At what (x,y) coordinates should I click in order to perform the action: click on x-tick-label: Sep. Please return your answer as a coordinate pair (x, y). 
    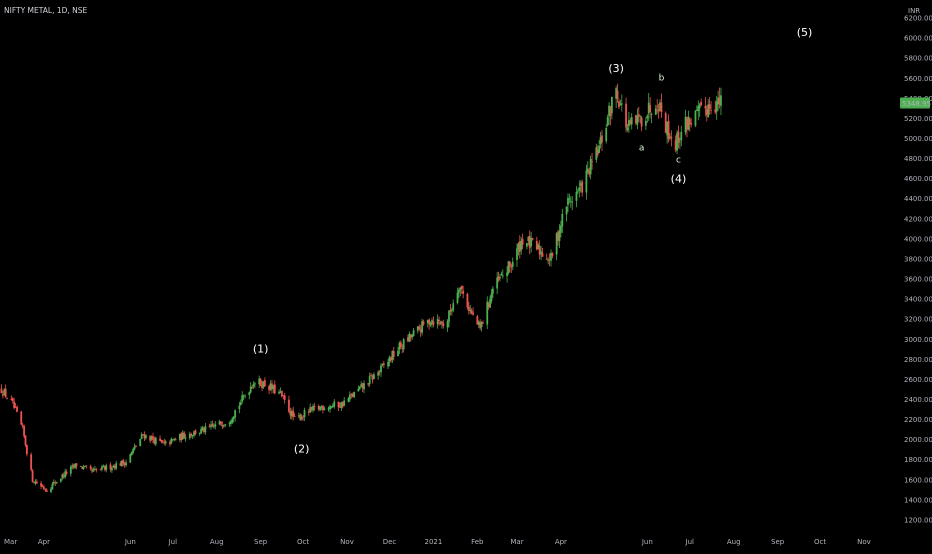
    Looking at the image, I should click on (261, 542).